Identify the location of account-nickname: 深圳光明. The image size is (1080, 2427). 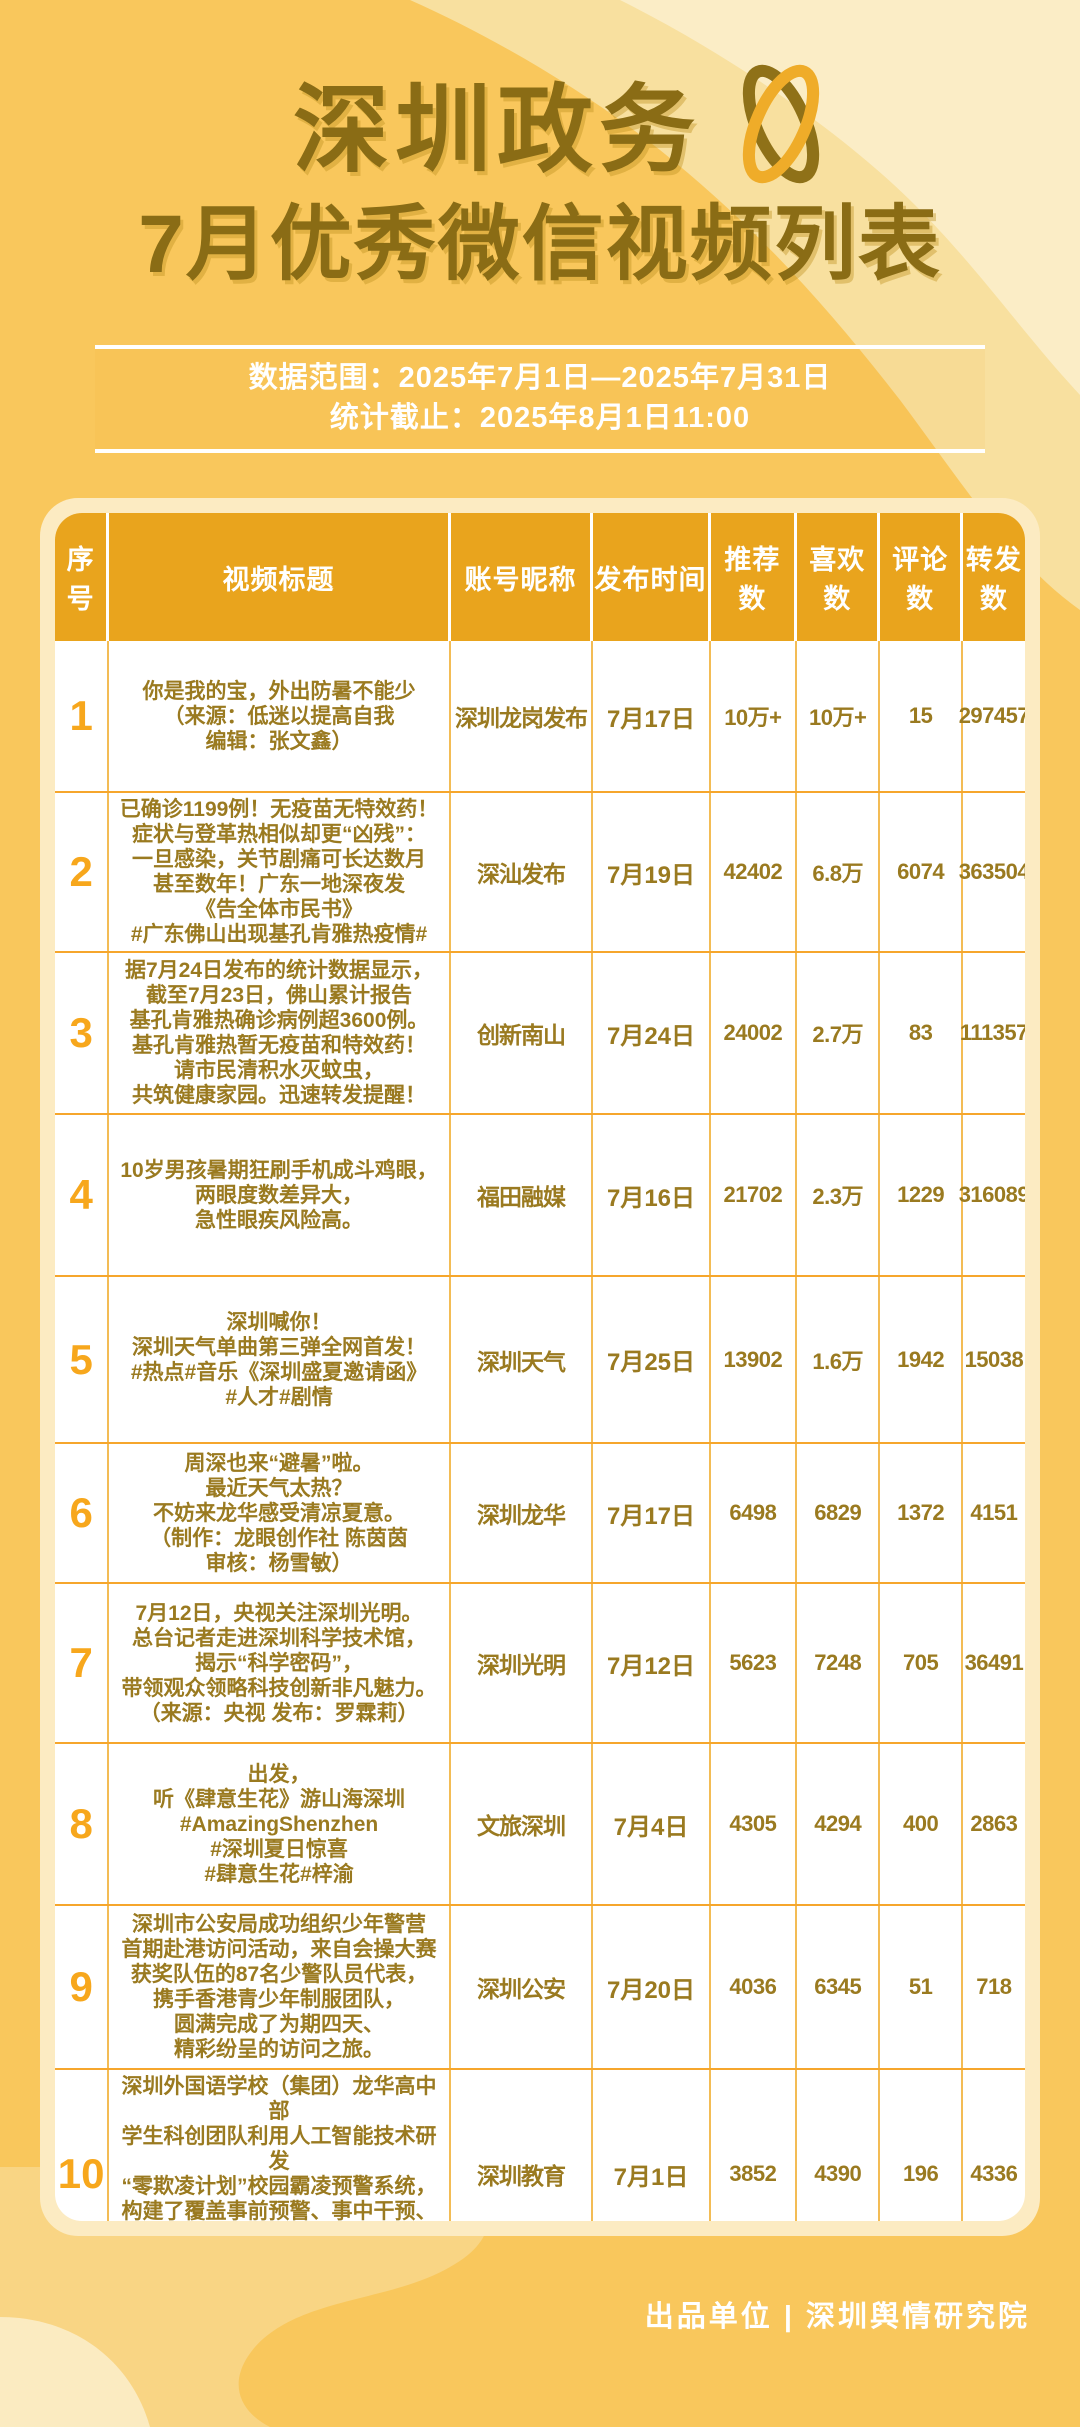
(522, 1663).